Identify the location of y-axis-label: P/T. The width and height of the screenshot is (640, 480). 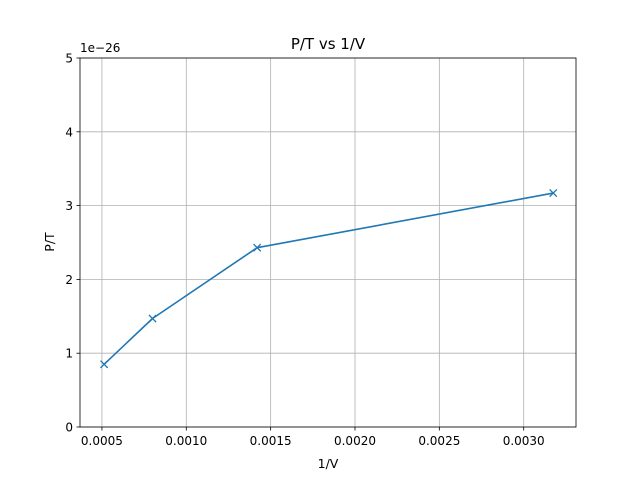
(49, 242).